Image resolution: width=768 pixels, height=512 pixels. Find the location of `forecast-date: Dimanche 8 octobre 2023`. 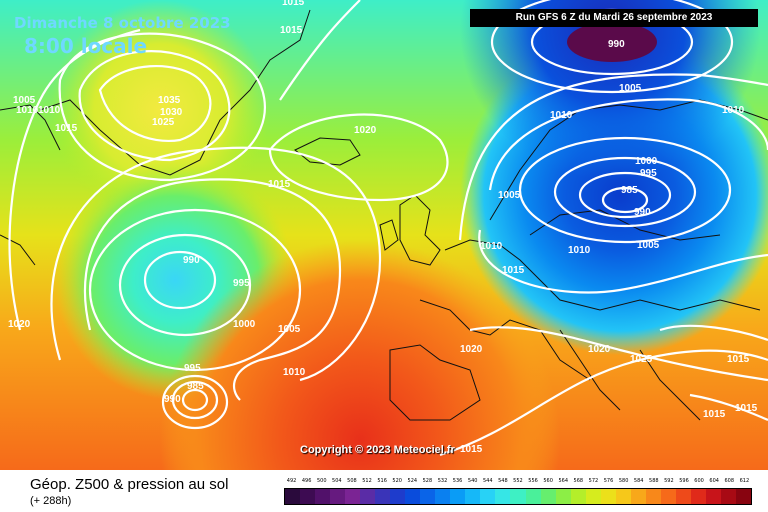

forecast-date: Dimanche 8 octobre 2023 is located at coordinates (122, 23).